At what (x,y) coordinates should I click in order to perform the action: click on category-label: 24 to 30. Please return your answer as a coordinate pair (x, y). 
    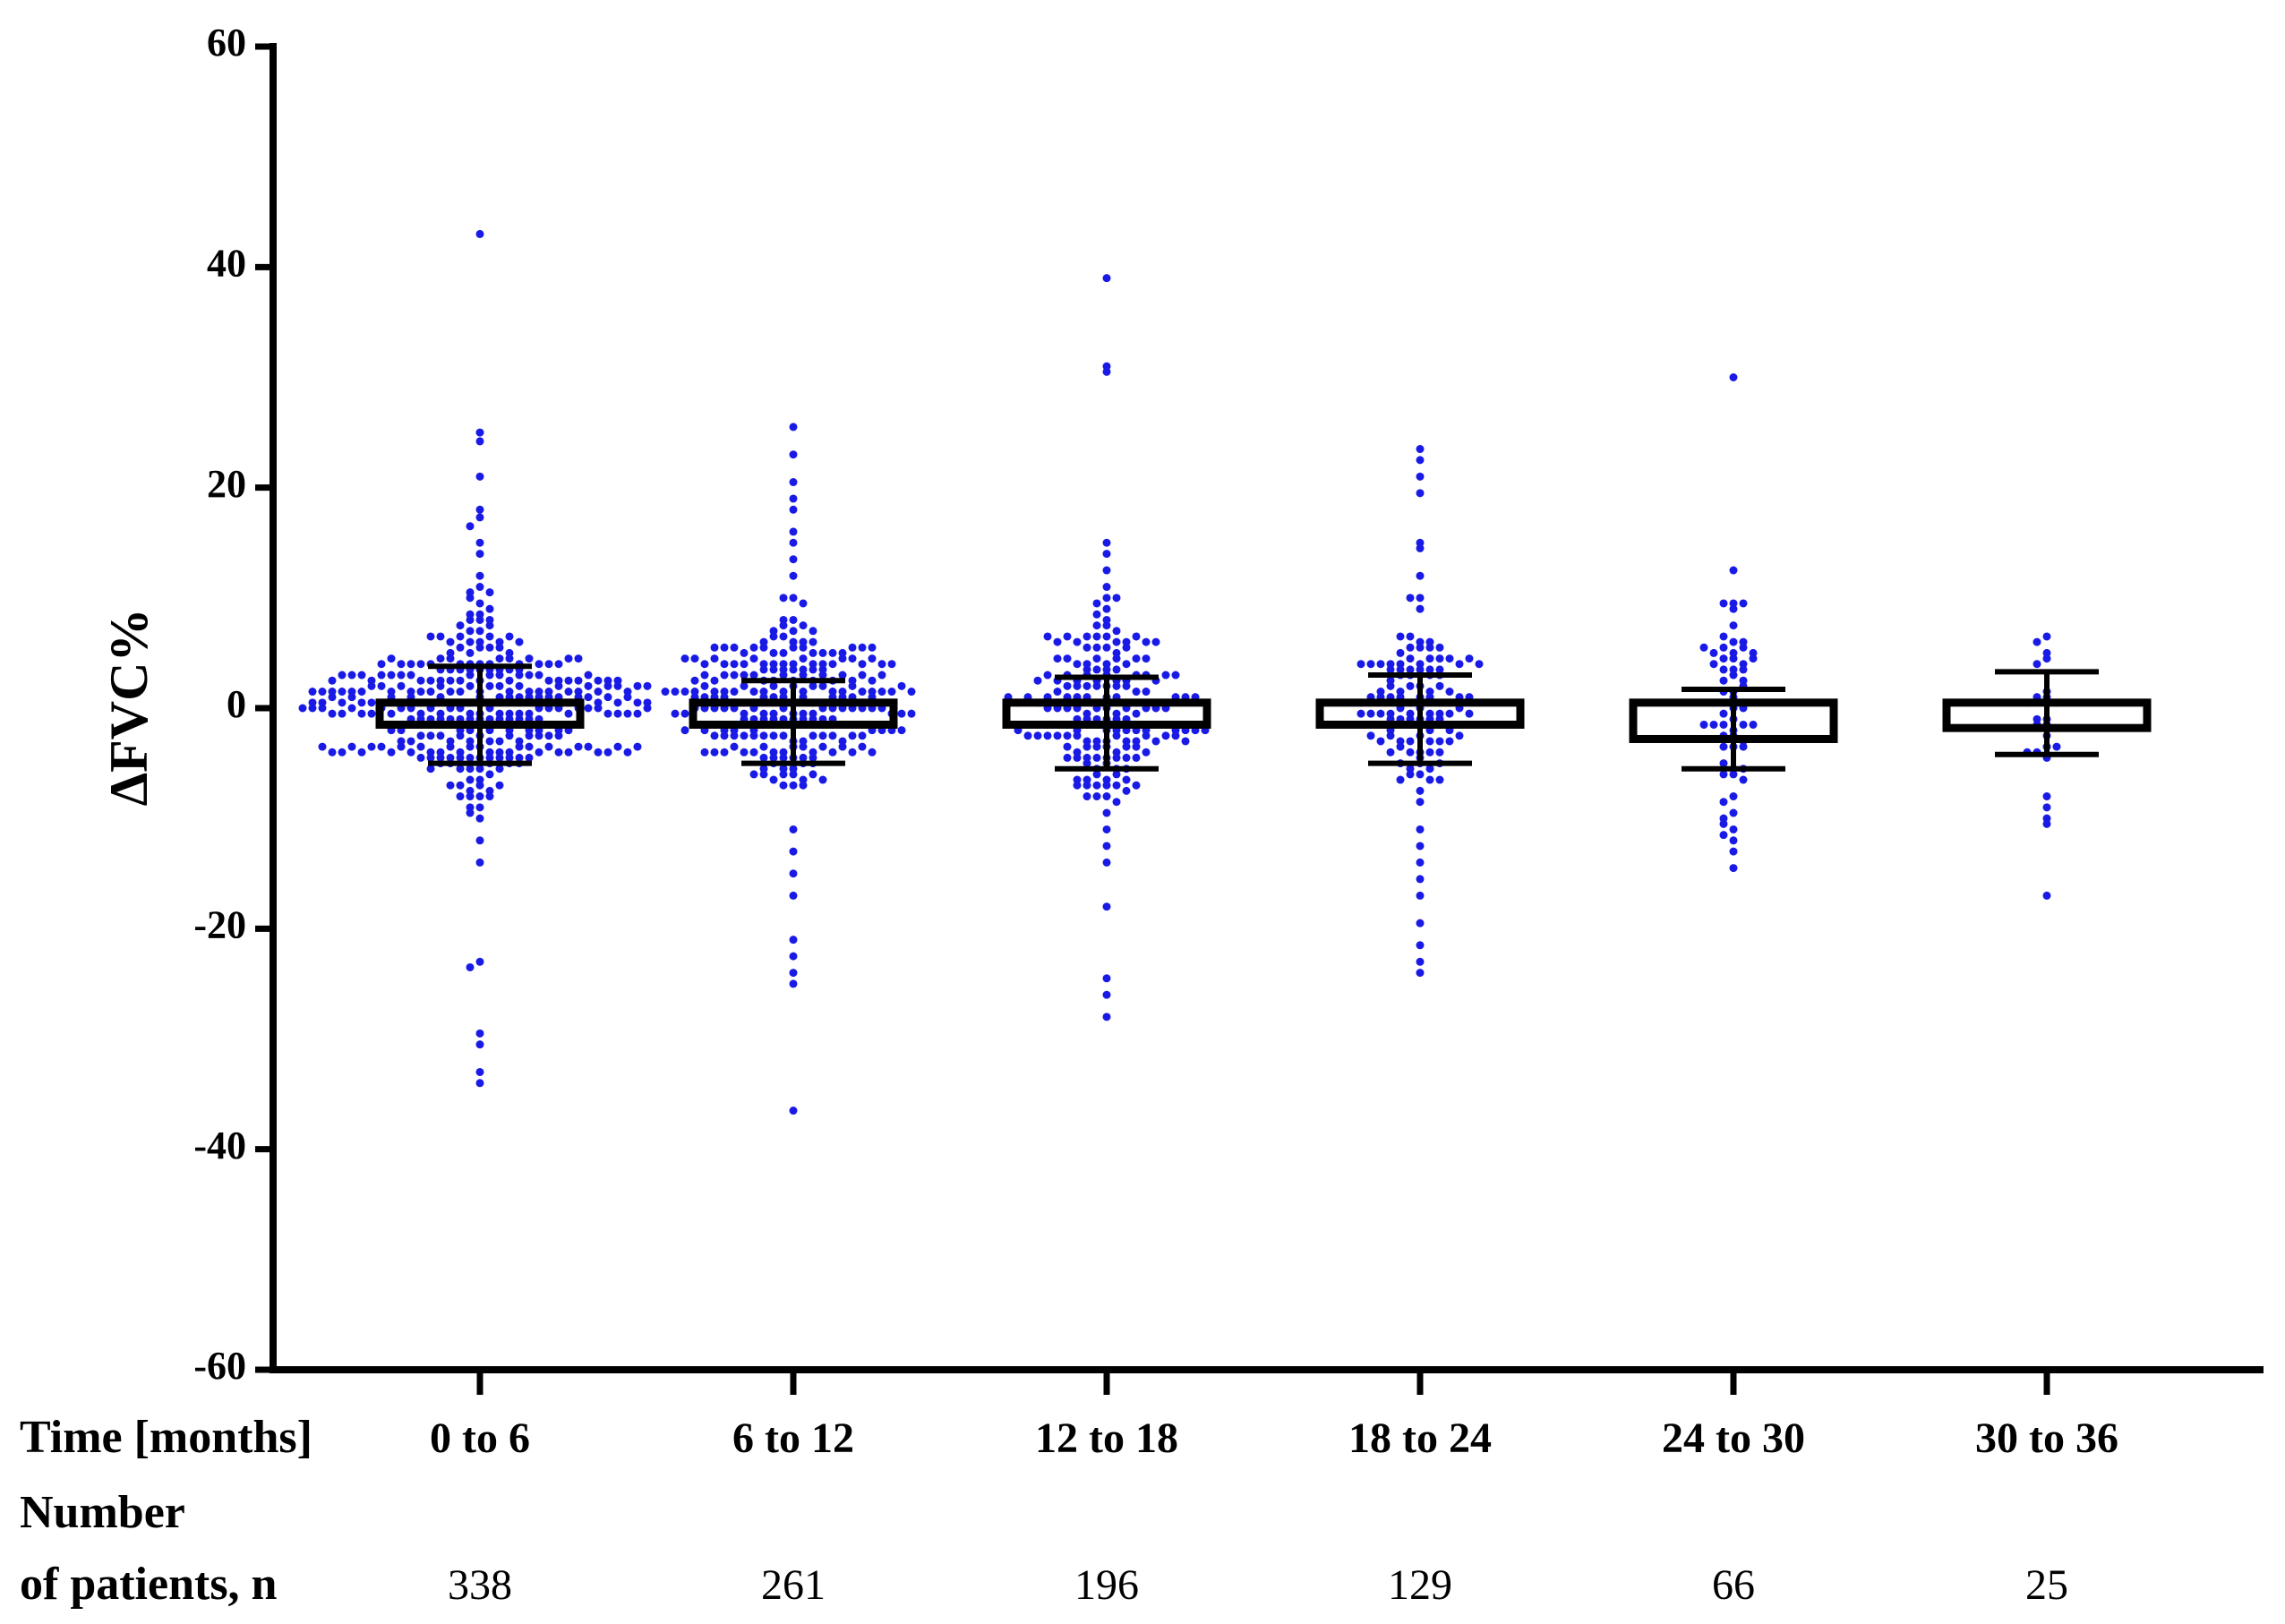
    Looking at the image, I should click on (1734, 1438).